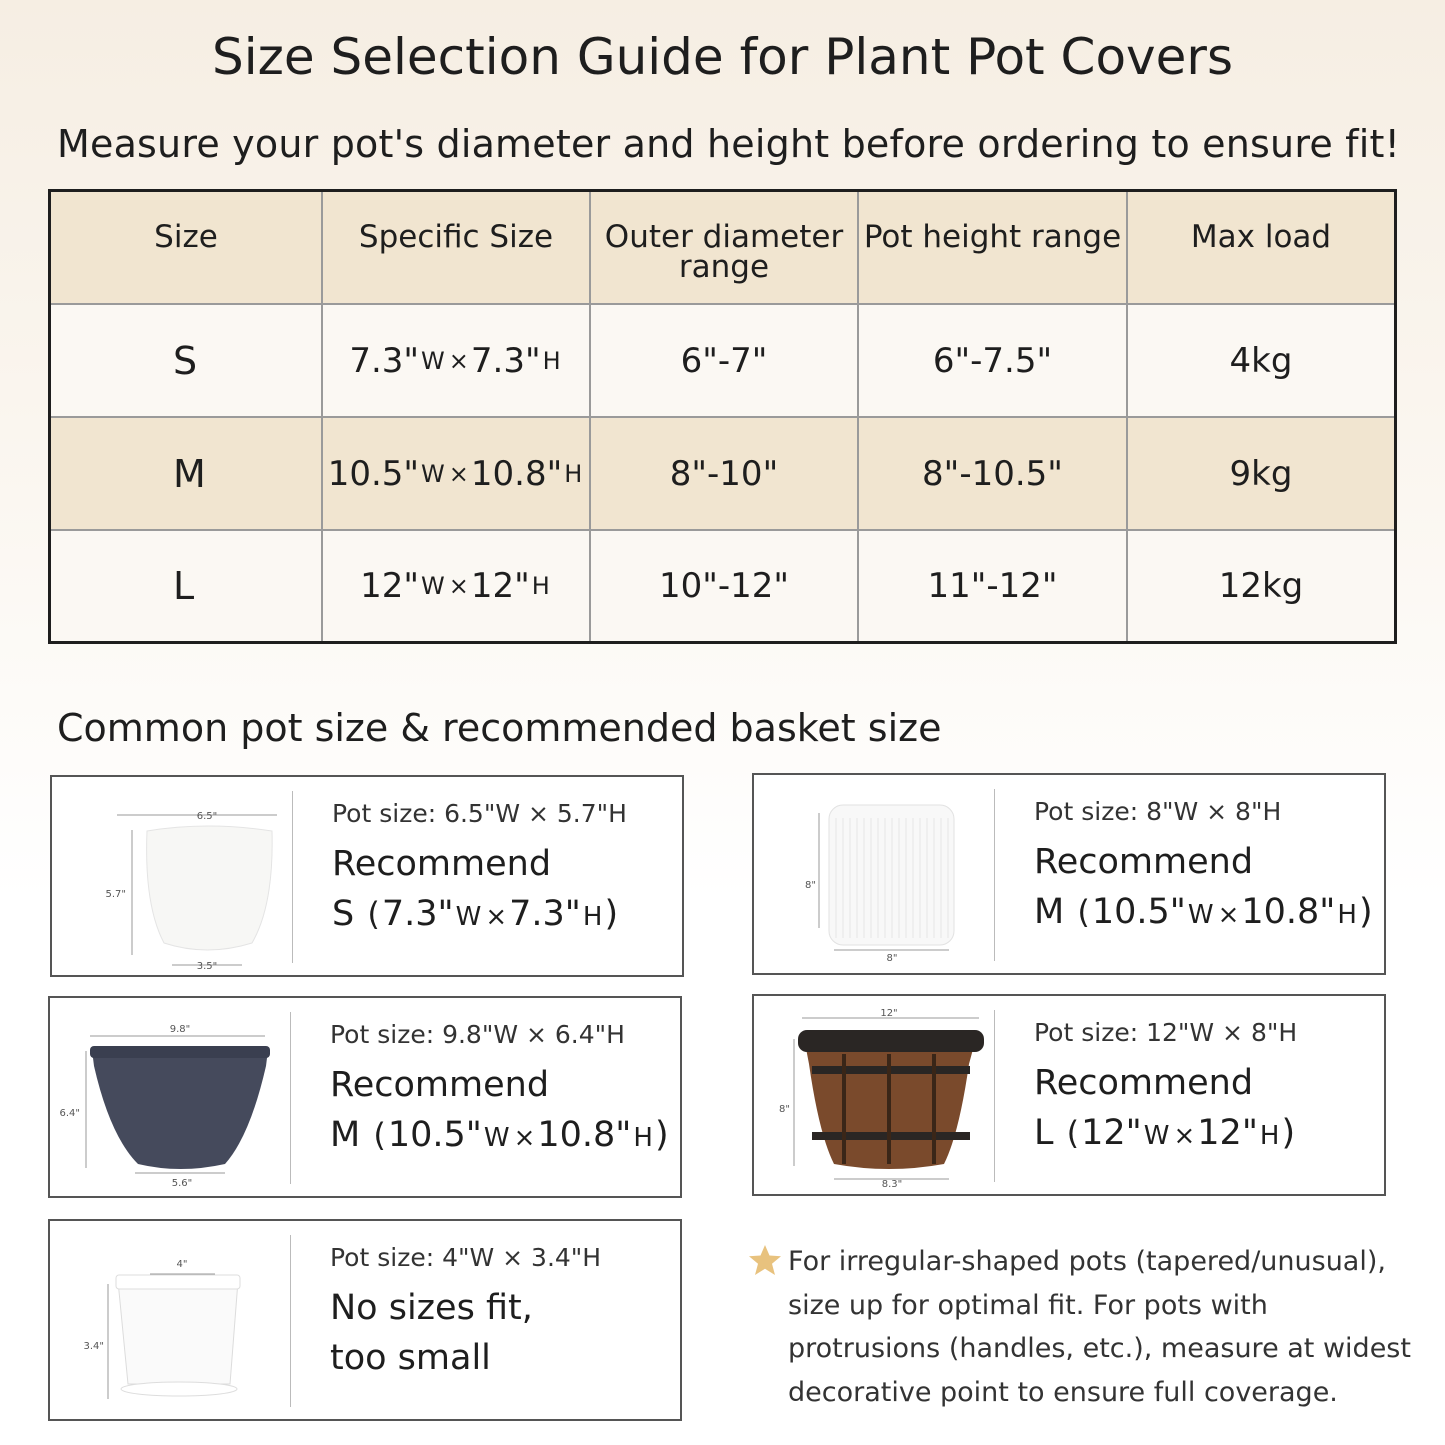 Image resolution: width=1445 pixels, height=1445 pixels. I want to click on star-icon, so click(765, 1260).